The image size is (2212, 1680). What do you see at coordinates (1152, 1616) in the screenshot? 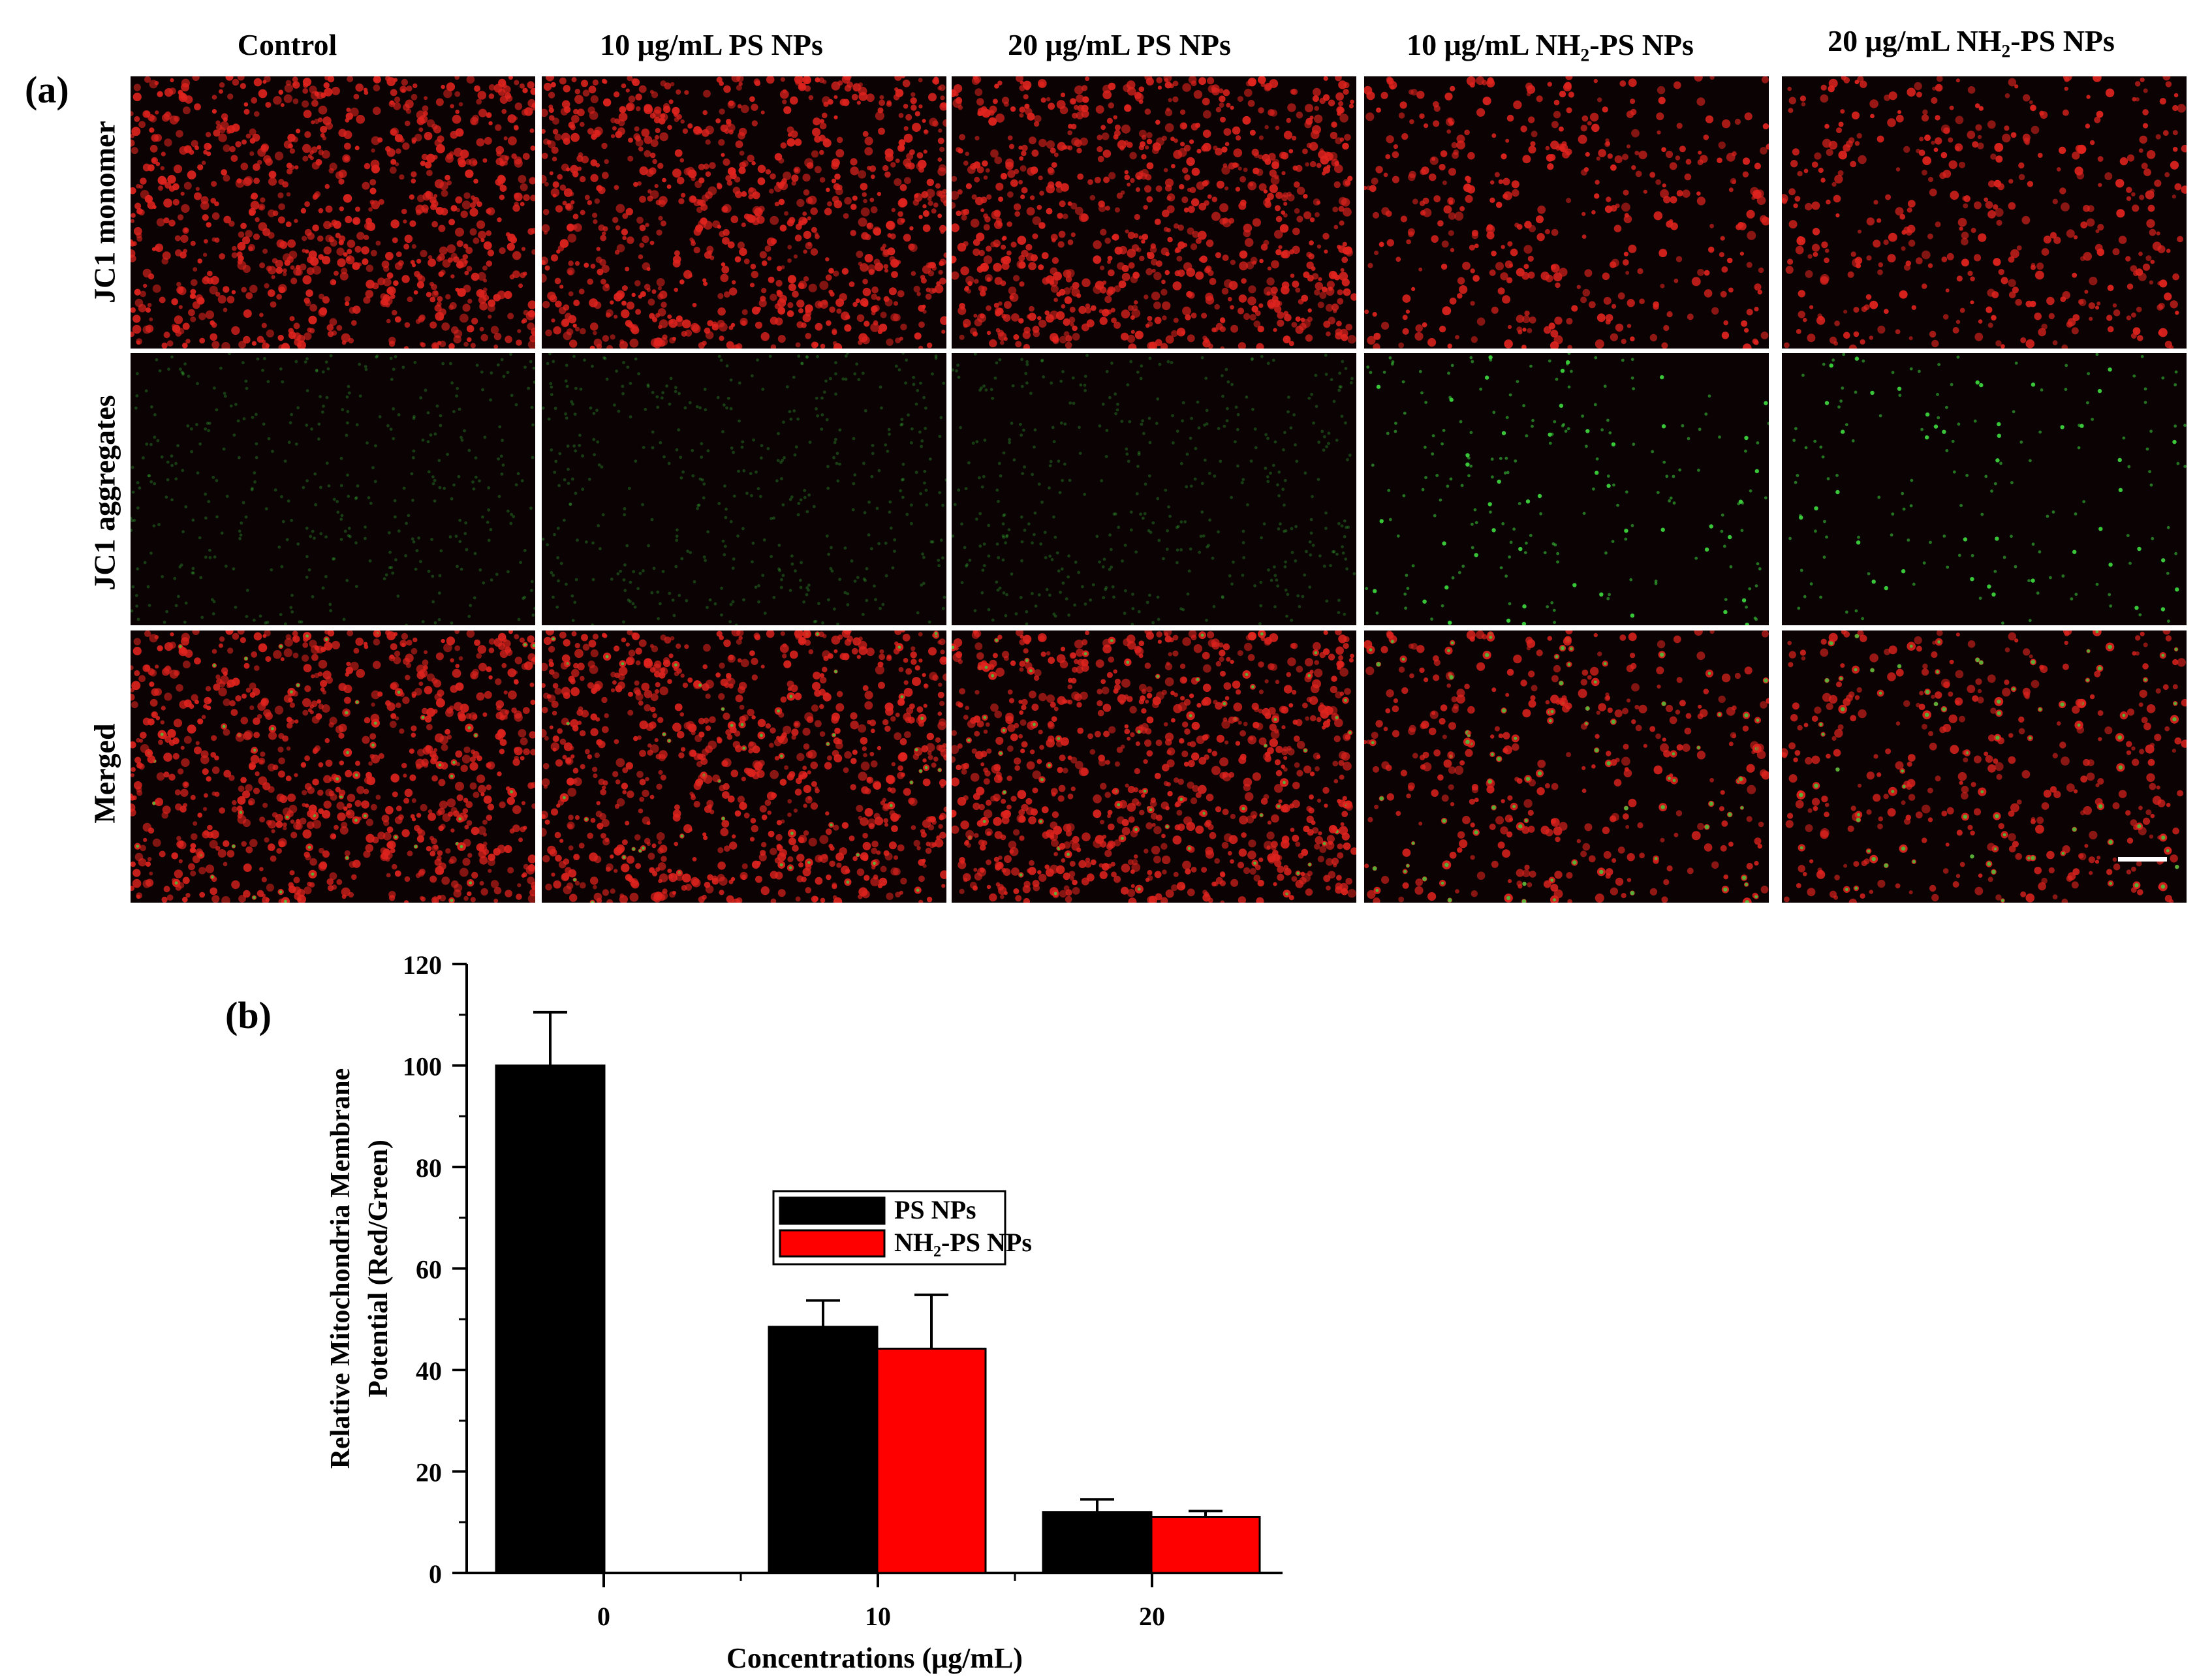
I see `x-tick-label: 20` at bounding box center [1152, 1616].